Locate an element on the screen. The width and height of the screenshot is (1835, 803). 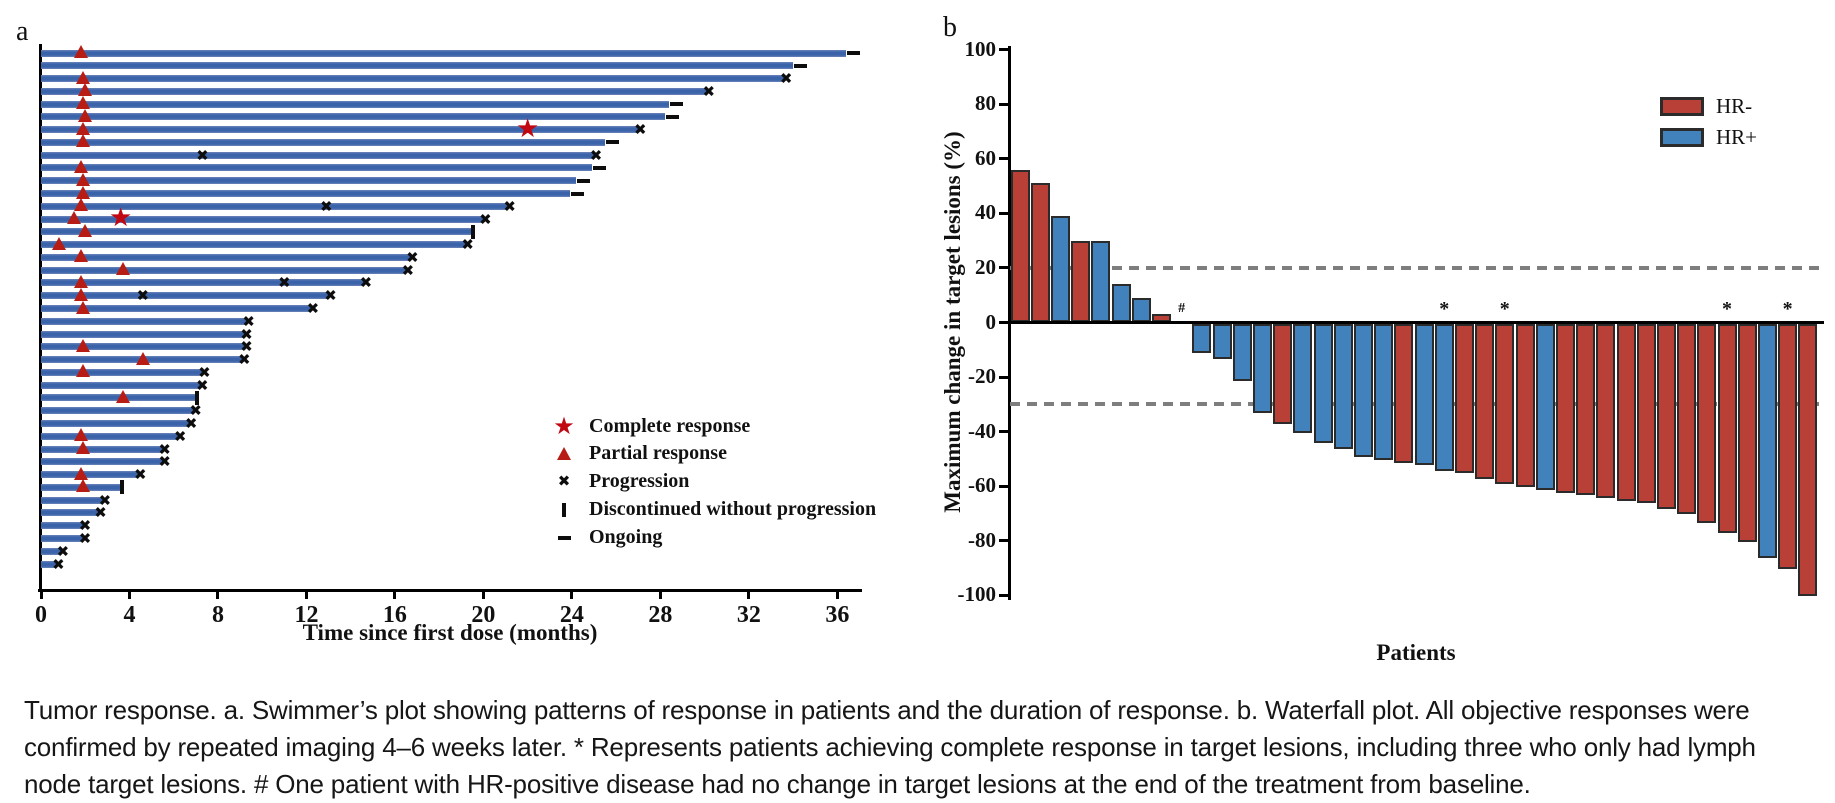
waterfall-y-tick-label: -100 is located at coordinates (977, 594).